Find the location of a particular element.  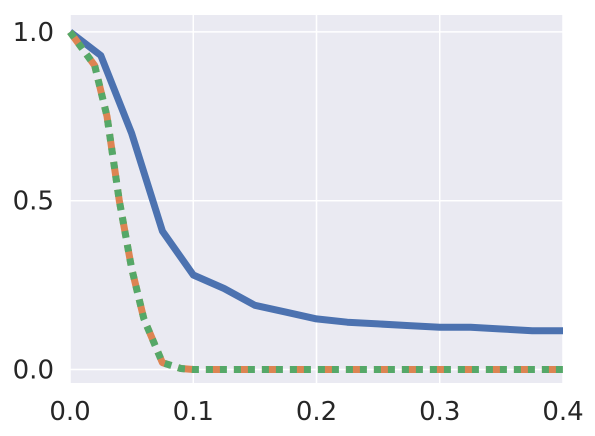

y-axis-ticks: 0.0 0.5 1.0 is located at coordinates (33, 202).